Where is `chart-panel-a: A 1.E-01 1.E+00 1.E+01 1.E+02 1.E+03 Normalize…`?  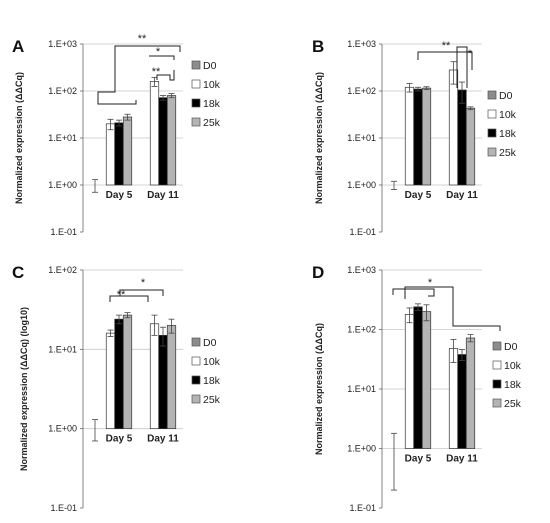
chart-panel-a: A 1.E-01 1.E+00 1.E+01 1.E+02 1.E+03 Normalize… is located at coordinates (116, 135).